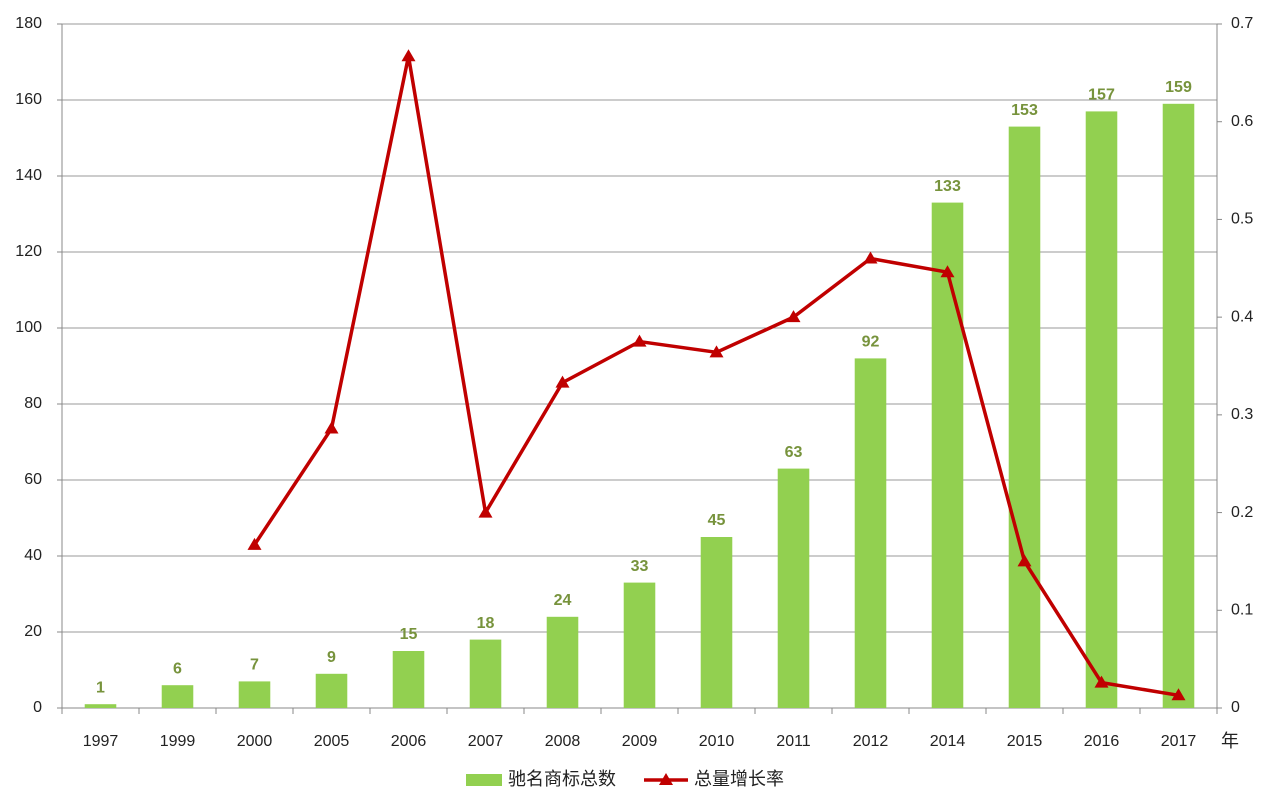 The image size is (1264, 794). Describe the element at coordinates (1024, 110) in the screenshot. I see `data-label: 153` at that location.